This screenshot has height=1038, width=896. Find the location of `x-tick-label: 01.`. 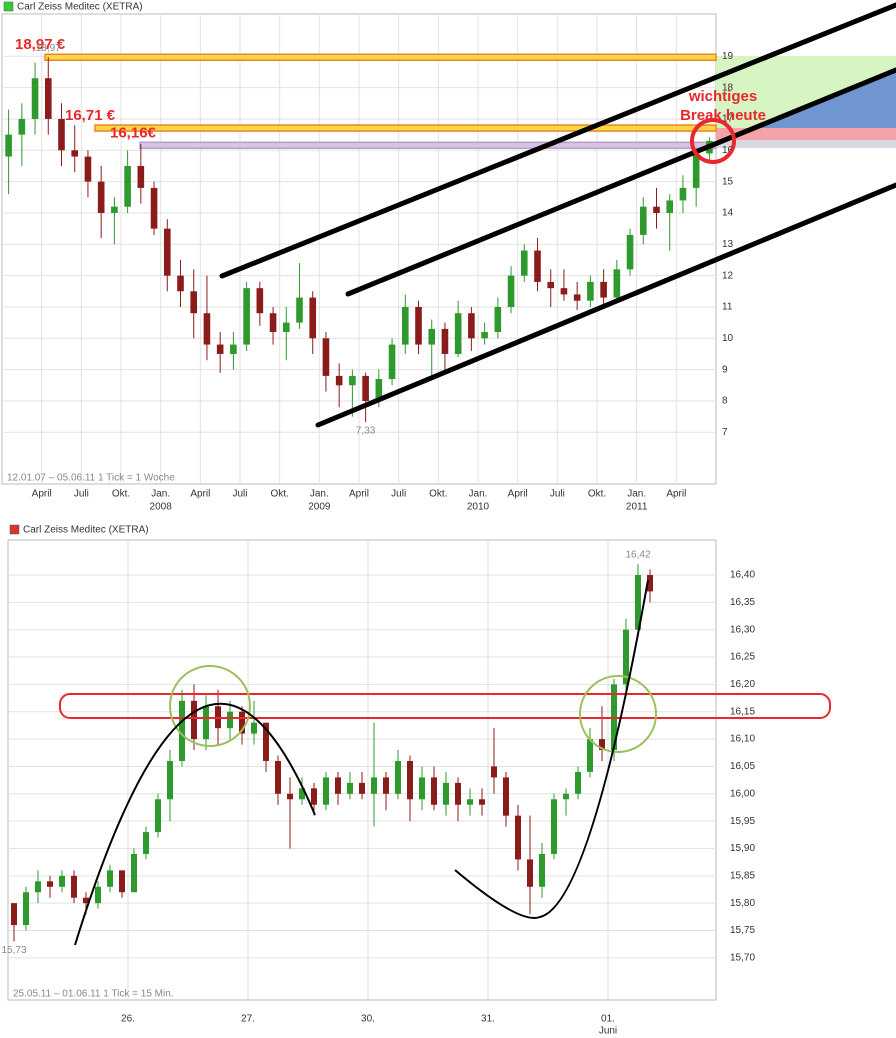

x-tick-label: 01. is located at coordinates (608, 1019).